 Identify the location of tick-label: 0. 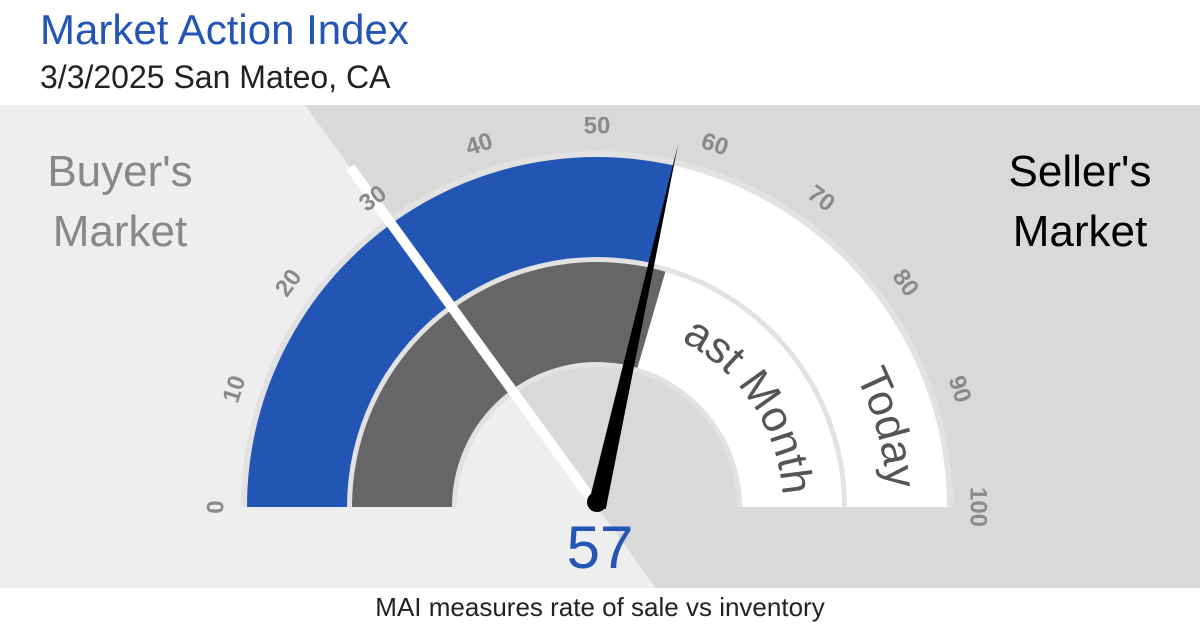
(215, 506).